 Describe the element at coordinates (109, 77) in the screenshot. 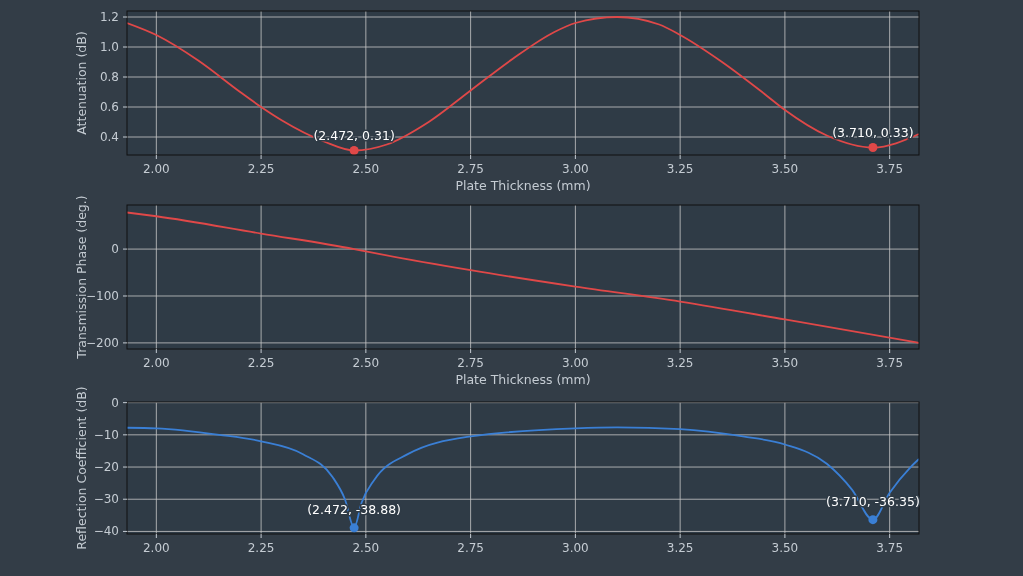

I see `y-tick-label: 0.8` at that location.